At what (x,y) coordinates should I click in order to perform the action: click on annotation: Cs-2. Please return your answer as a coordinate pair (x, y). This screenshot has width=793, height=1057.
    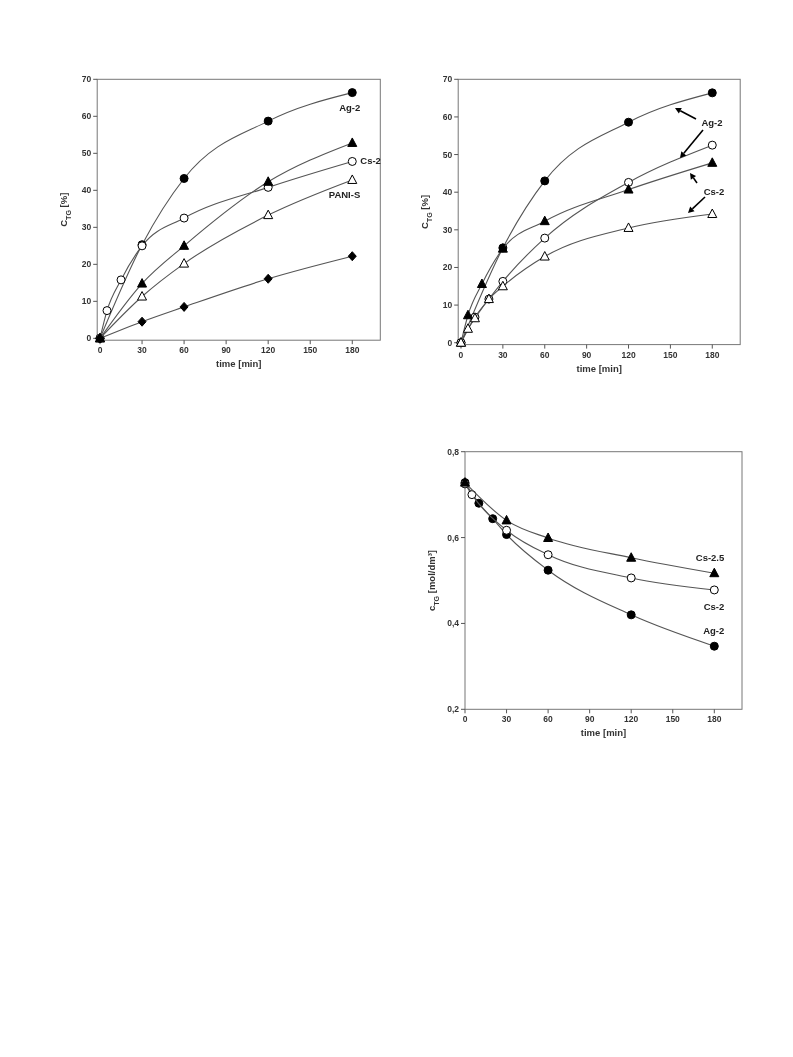
    Looking at the image, I should click on (714, 191).